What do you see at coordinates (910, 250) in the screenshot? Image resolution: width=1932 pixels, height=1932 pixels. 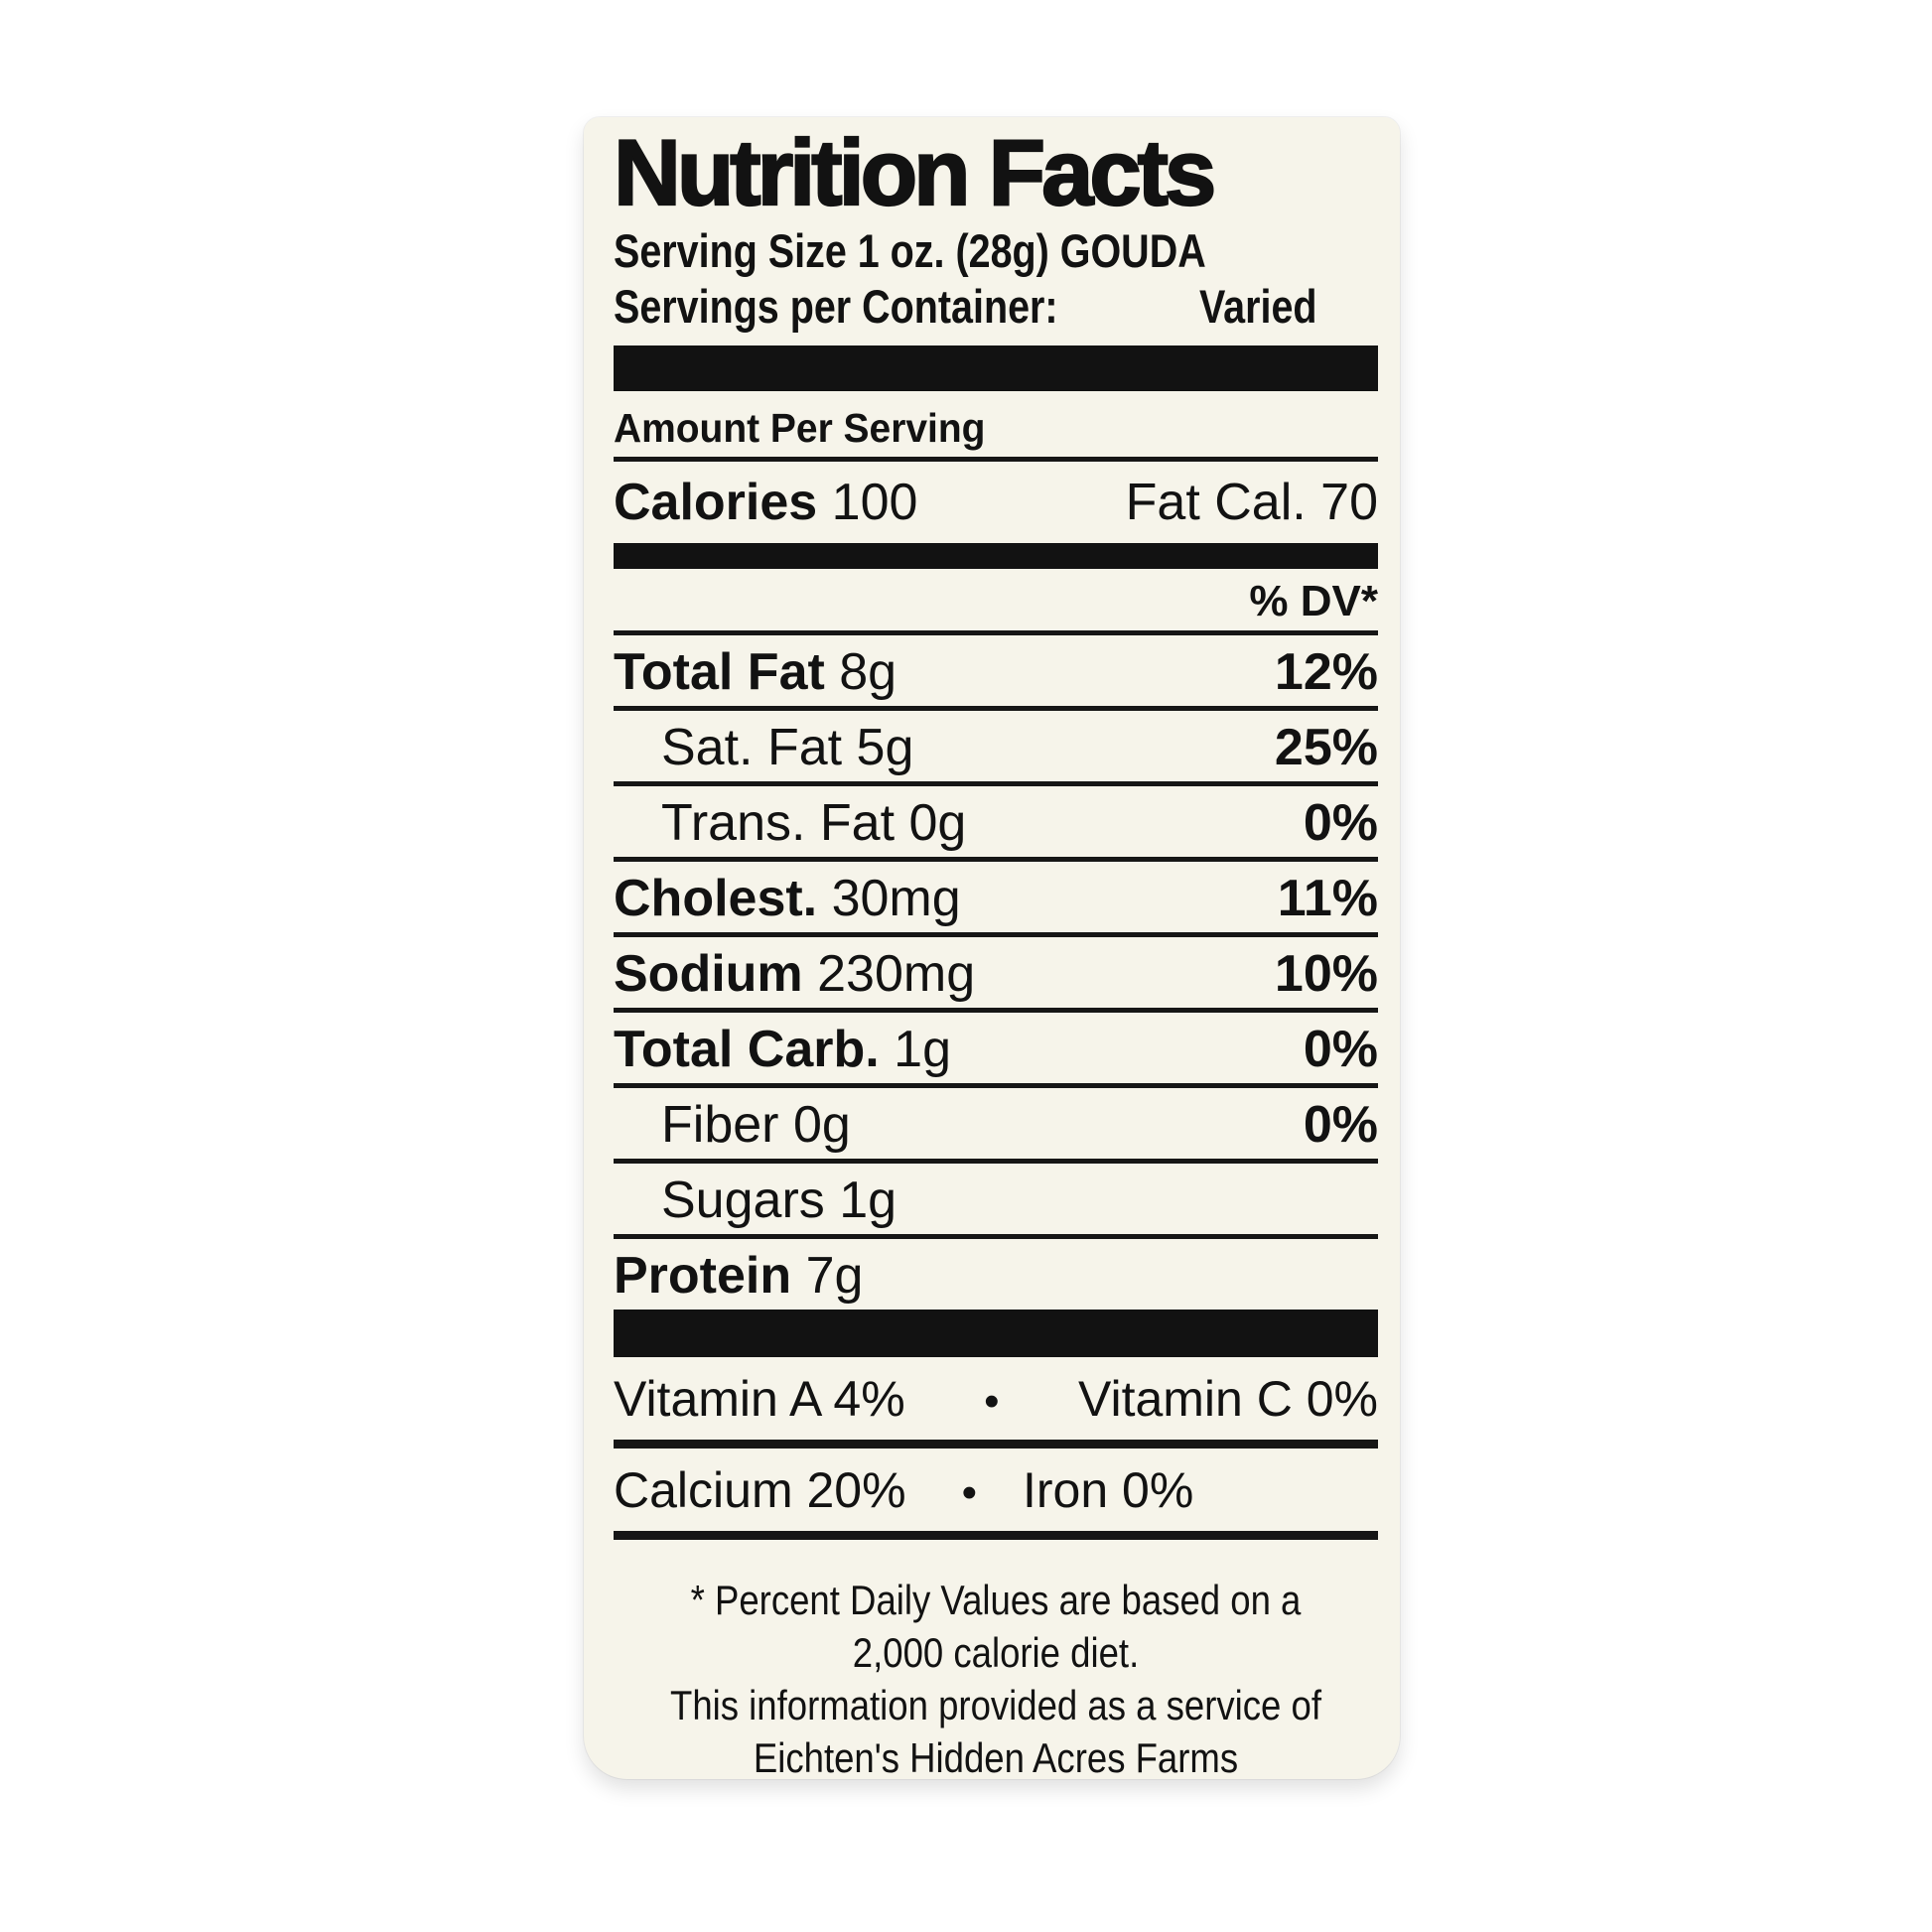 I see `serving-size-text: Serving Size 1 oz. (28g) GOUDA` at bounding box center [910, 250].